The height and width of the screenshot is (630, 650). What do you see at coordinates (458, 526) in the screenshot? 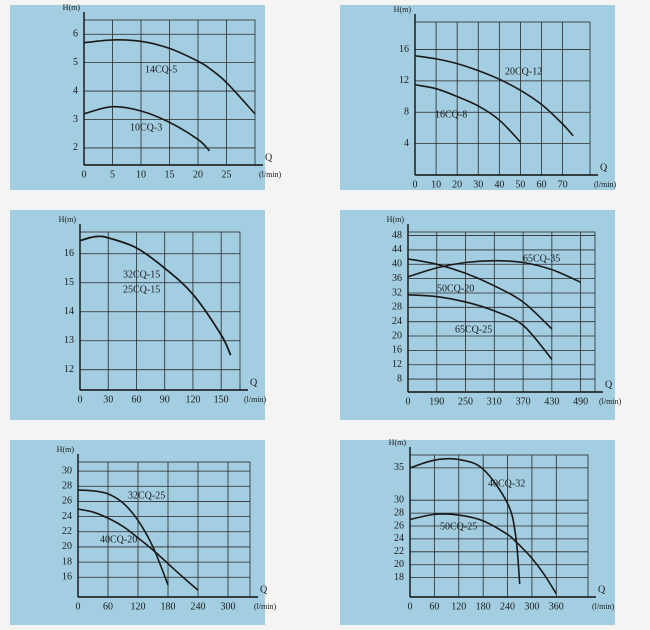
I see `curve-label: 50CQ-25` at bounding box center [458, 526].